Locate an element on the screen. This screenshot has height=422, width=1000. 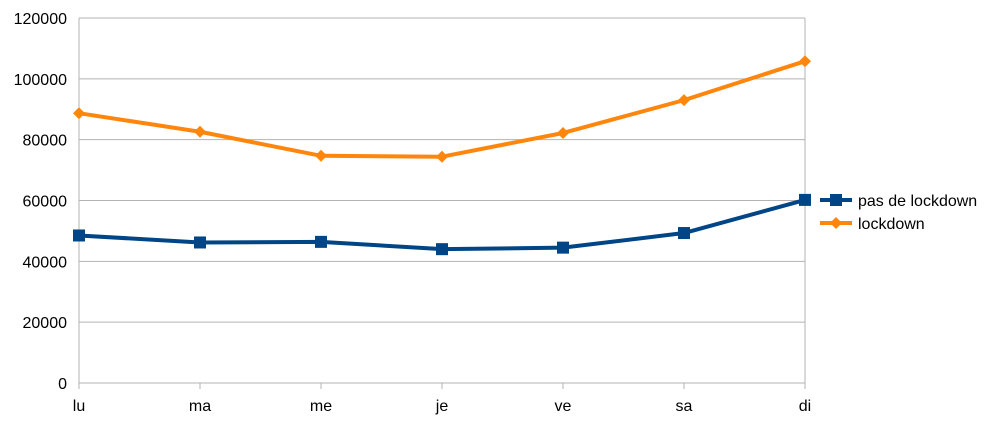
y-tick-label: 100000 is located at coordinates (40, 80).